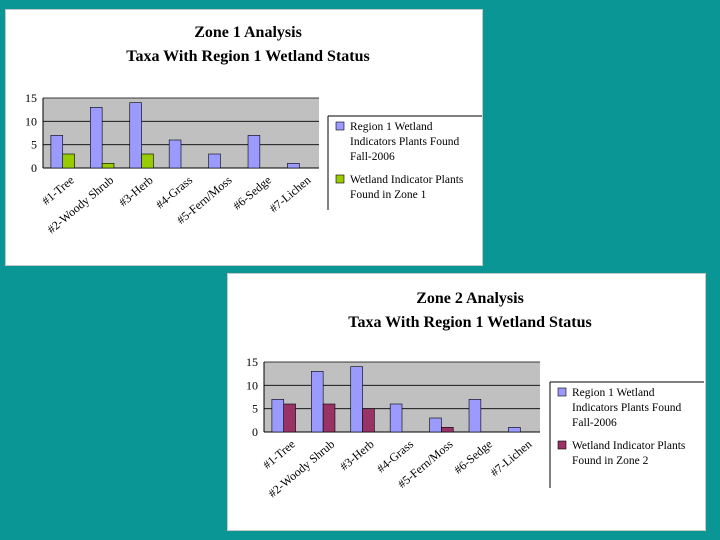 The height and width of the screenshot is (540, 720). What do you see at coordinates (248, 32) in the screenshot?
I see `chart-title: Zone 1 Analysis` at bounding box center [248, 32].